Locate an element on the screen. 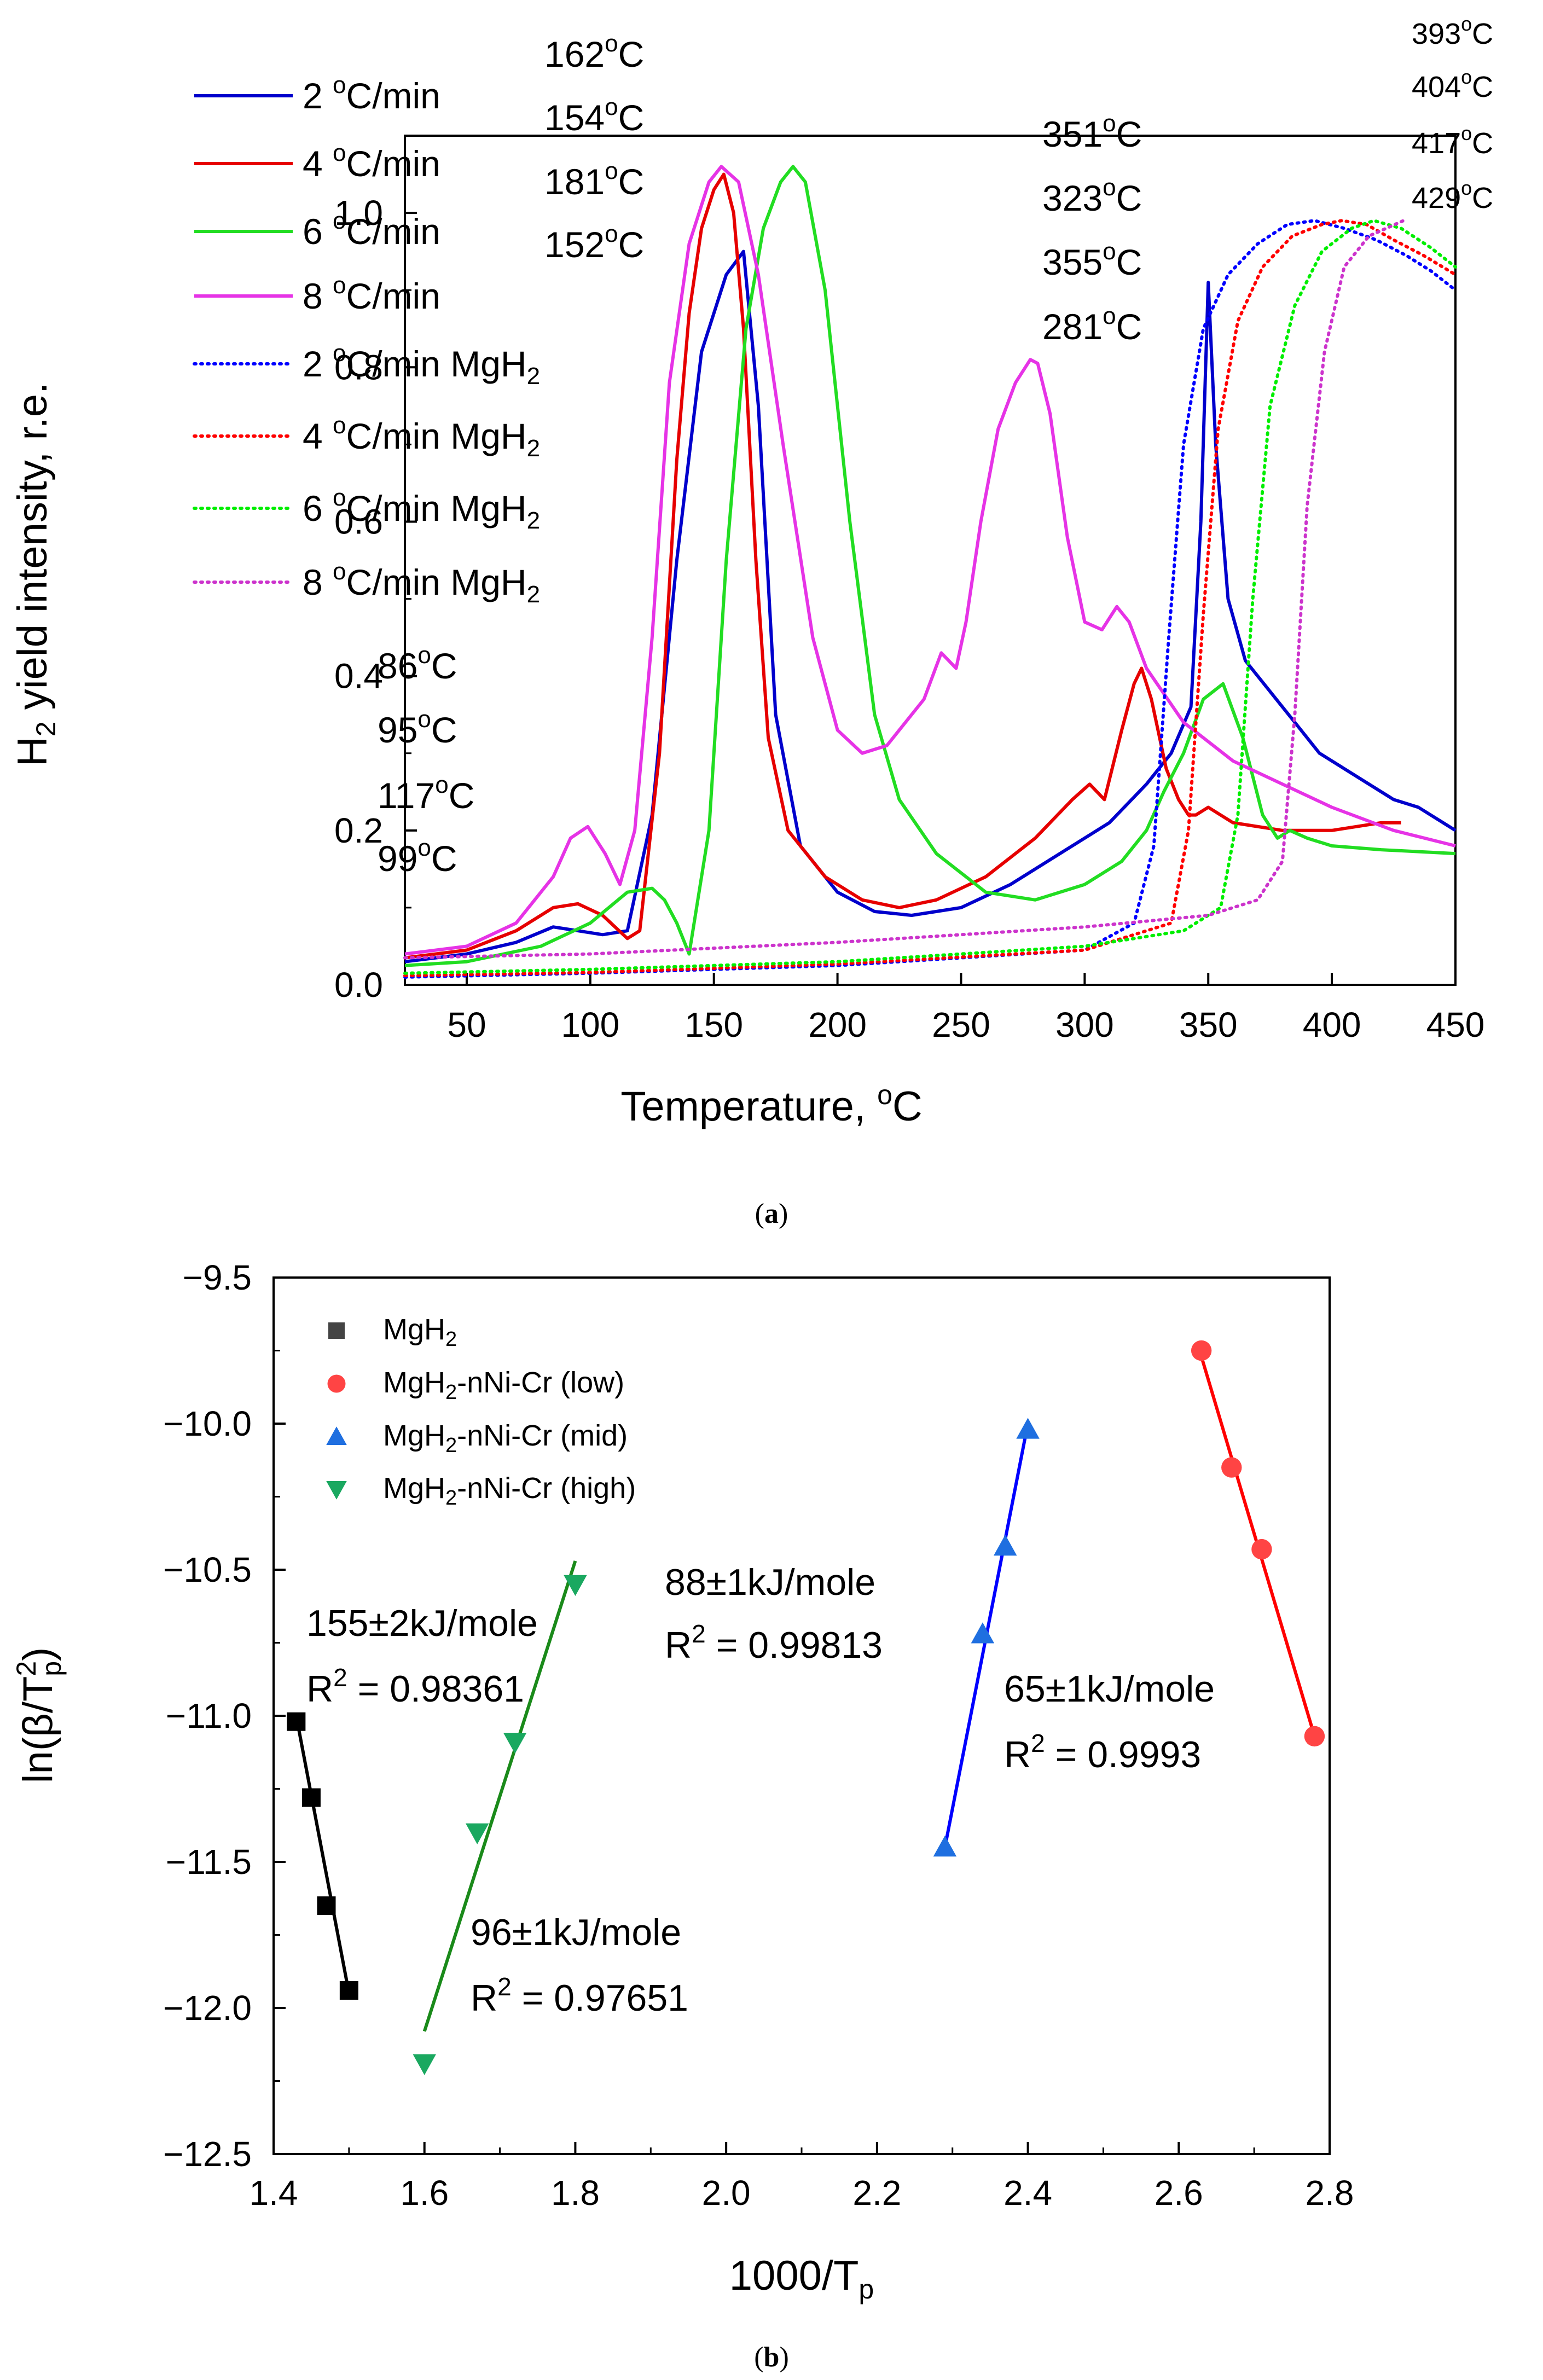  data-point-triangle-up is located at coordinates (945, 1847).